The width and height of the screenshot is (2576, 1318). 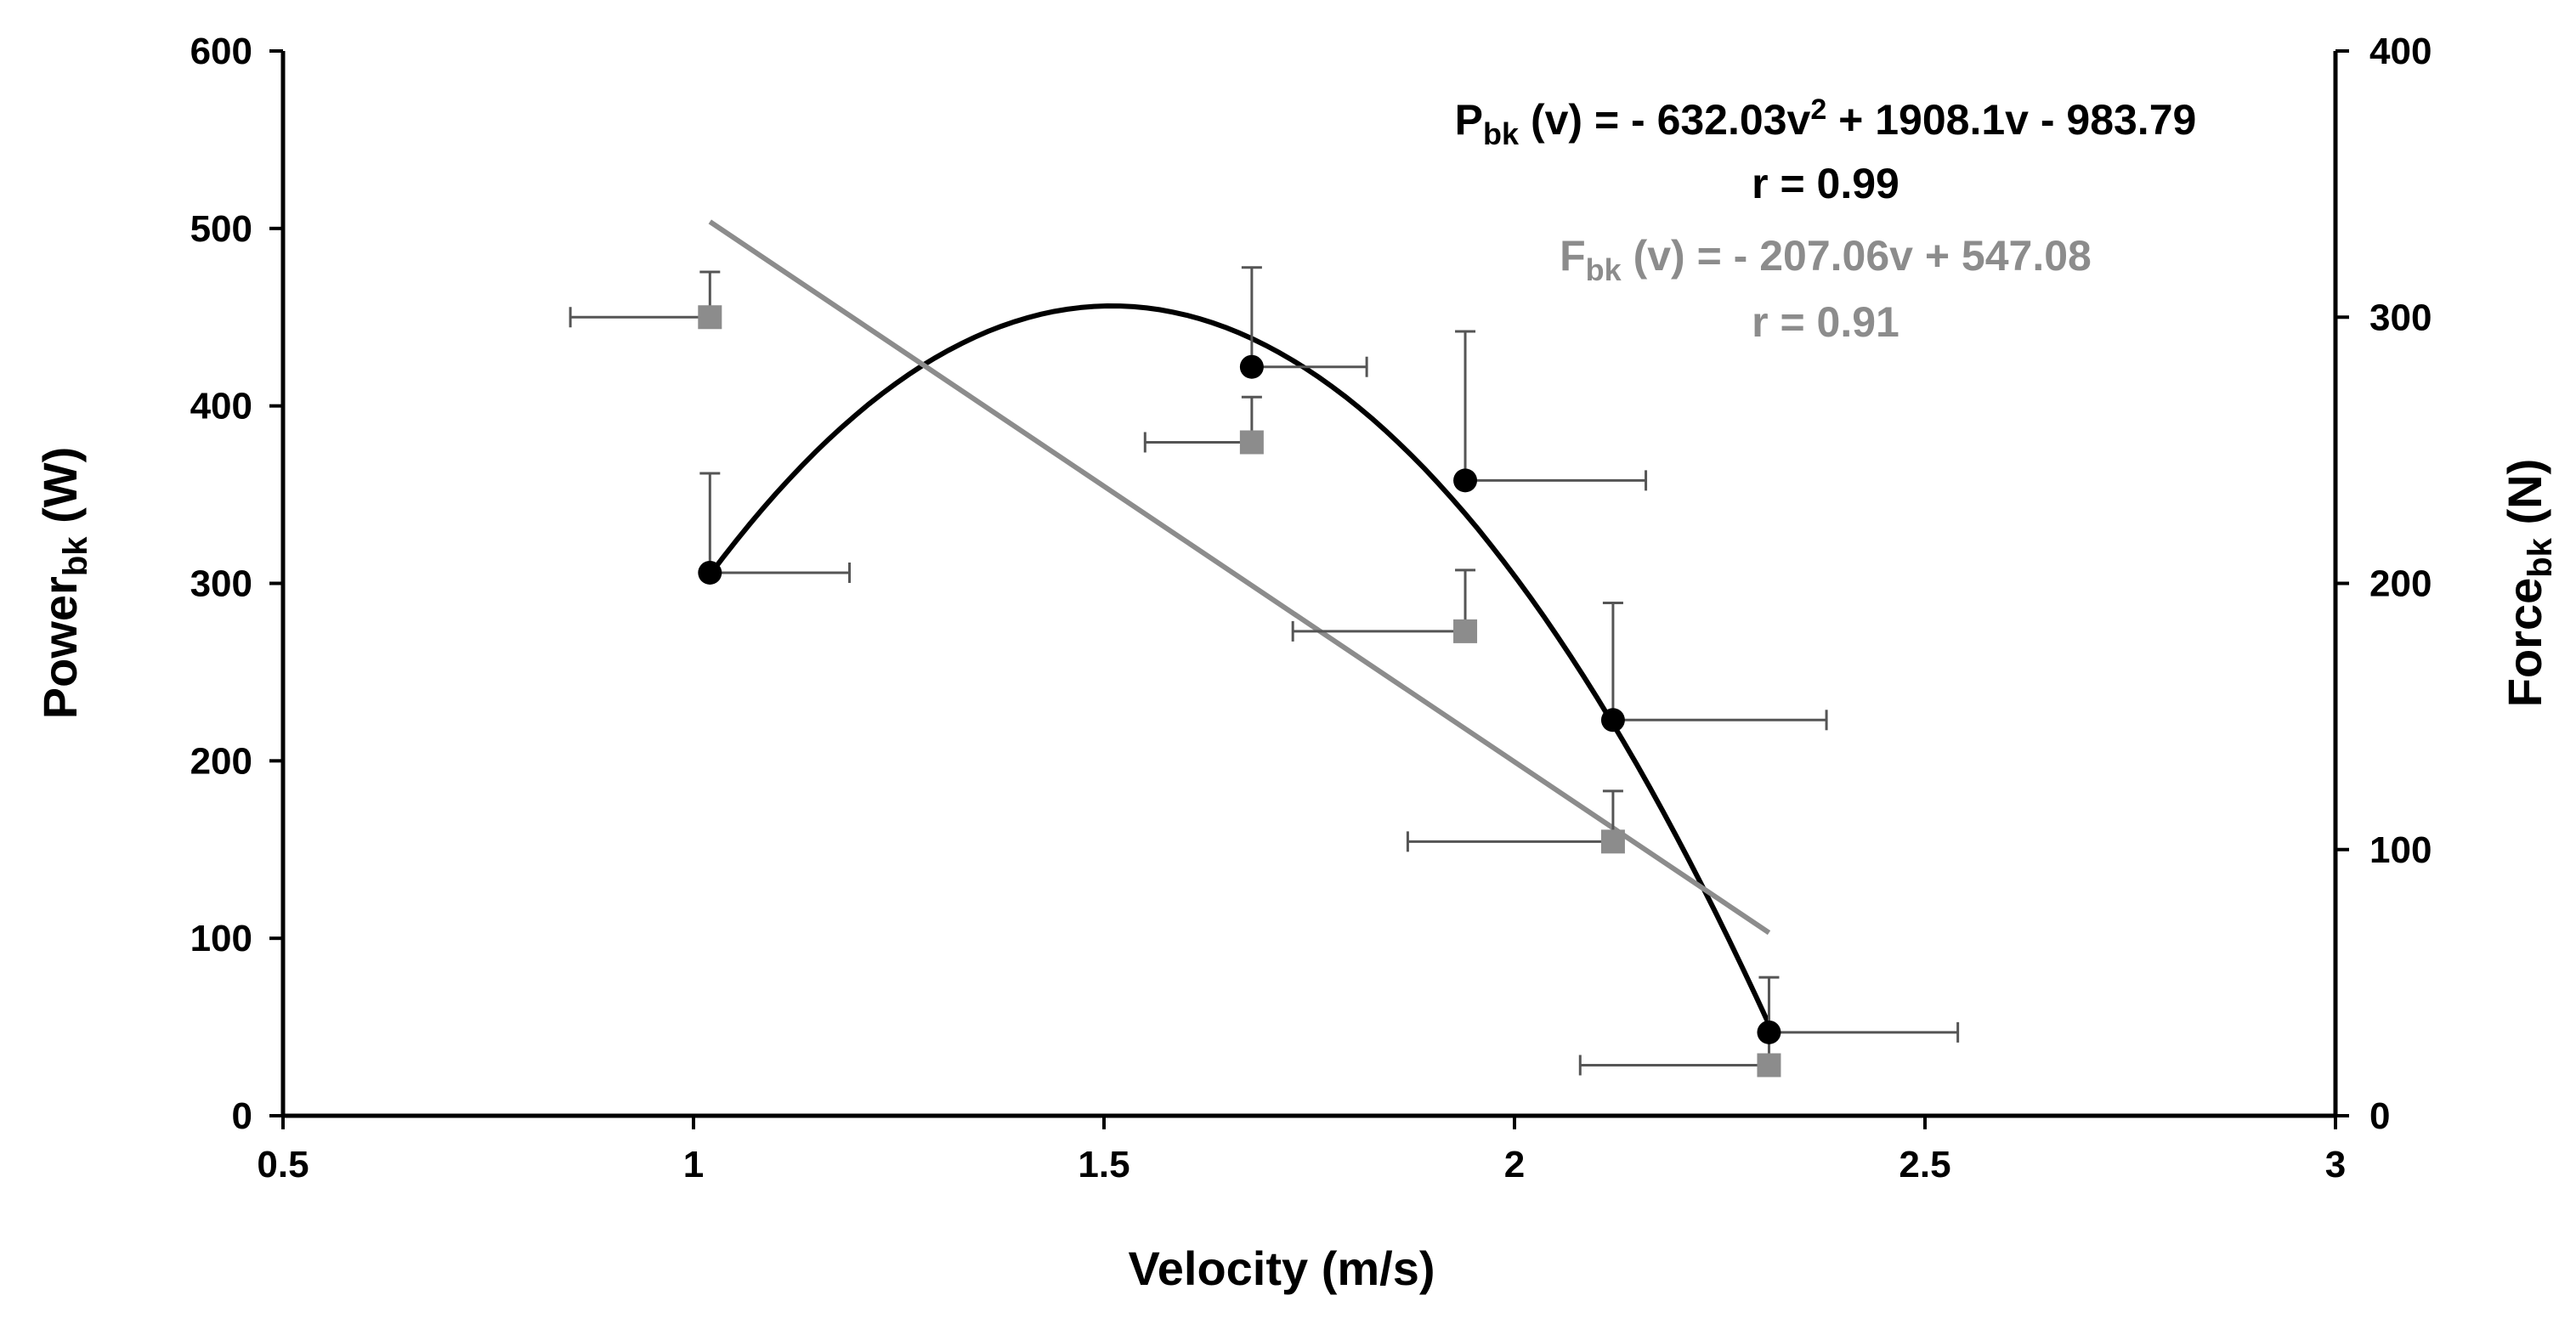 What do you see at coordinates (1514, 1164) in the screenshot?
I see `x-tick-label-3: 2` at bounding box center [1514, 1164].